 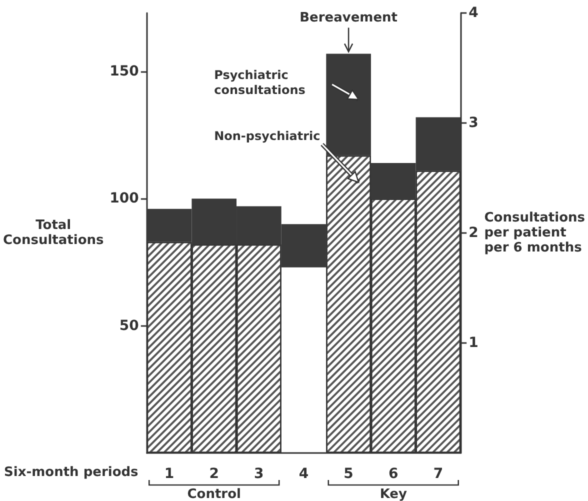 I want to click on y-axis-title: Total Consultations, so click(x=53, y=233).